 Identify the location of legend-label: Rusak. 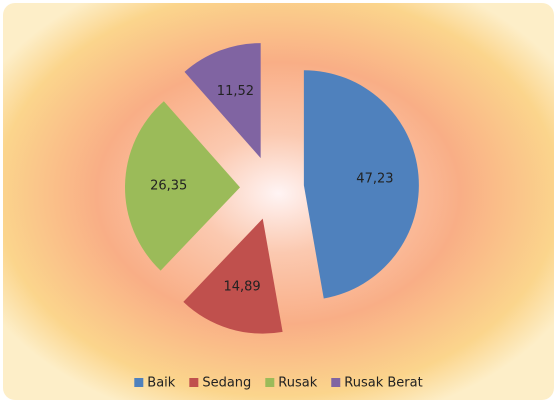
(297, 383).